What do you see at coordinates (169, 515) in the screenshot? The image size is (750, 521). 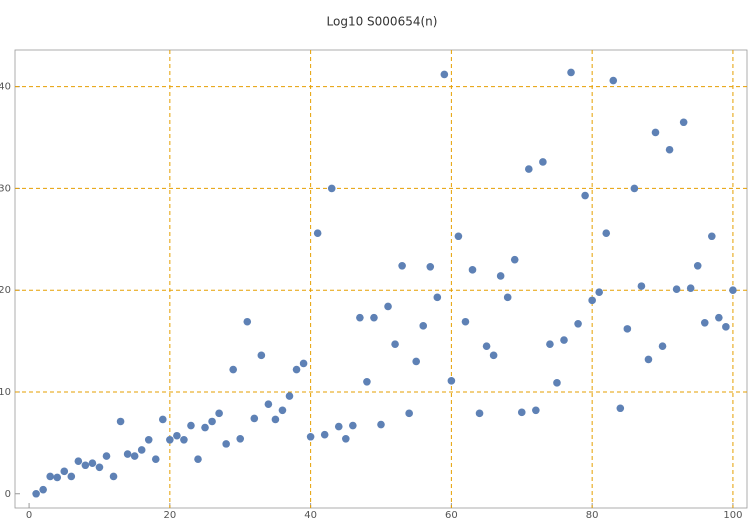 I see `x-tick-label: 20` at bounding box center [169, 515].